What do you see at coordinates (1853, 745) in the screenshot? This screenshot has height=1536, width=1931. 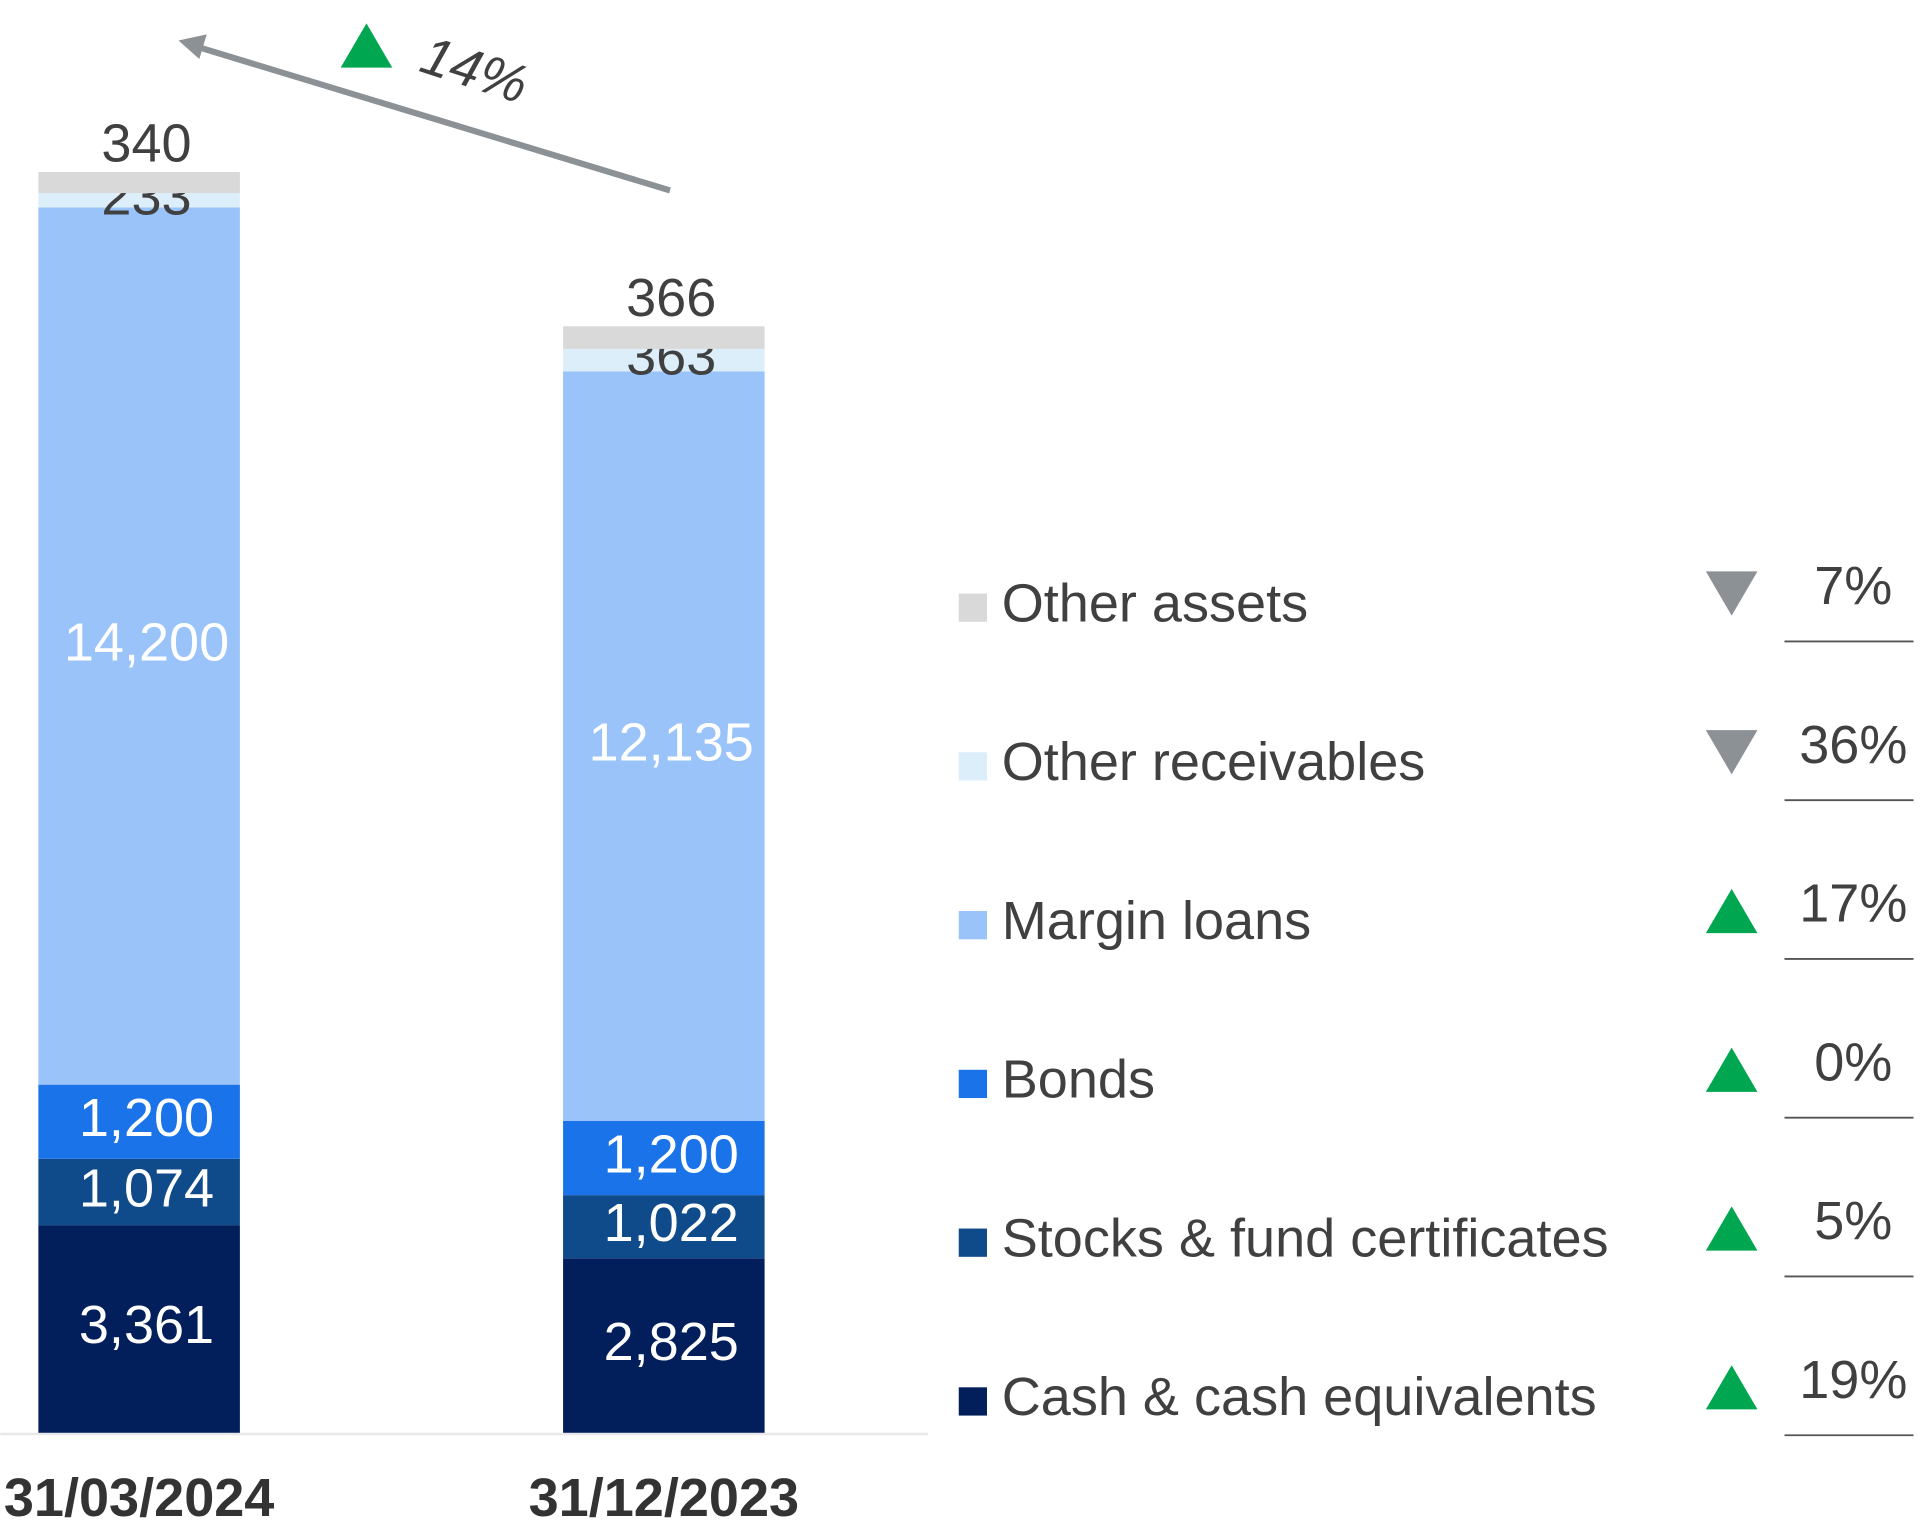 I see `change-label: 36%` at bounding box center [1853, 745].